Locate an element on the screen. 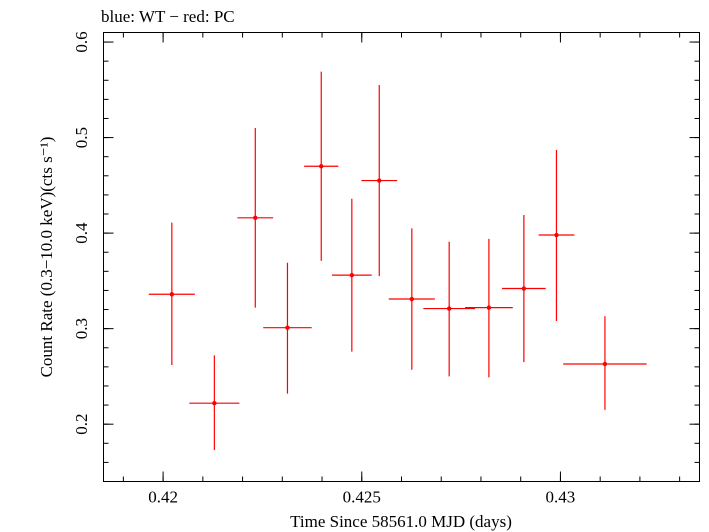  chart-title: blue: WT − red: PC is located at coordinates (168, 16).